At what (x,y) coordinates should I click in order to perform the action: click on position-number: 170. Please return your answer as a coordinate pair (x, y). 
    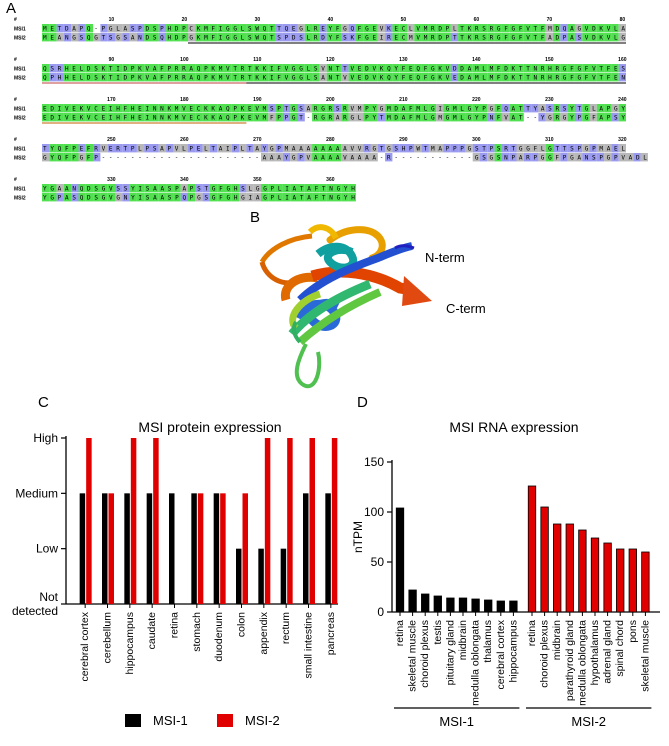
    Looking at the image, I should click on (111, 100).